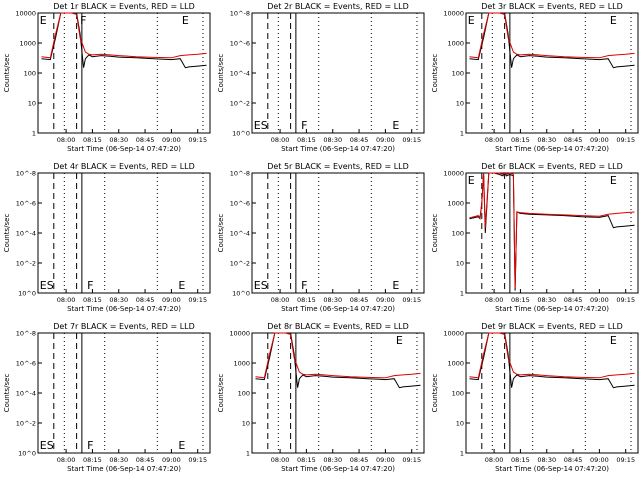  Describe the element at coordinates (124, 6) in the screenshot. I see `panel-title: Det 1r BLACK = Events, RED = LLD` at that location.